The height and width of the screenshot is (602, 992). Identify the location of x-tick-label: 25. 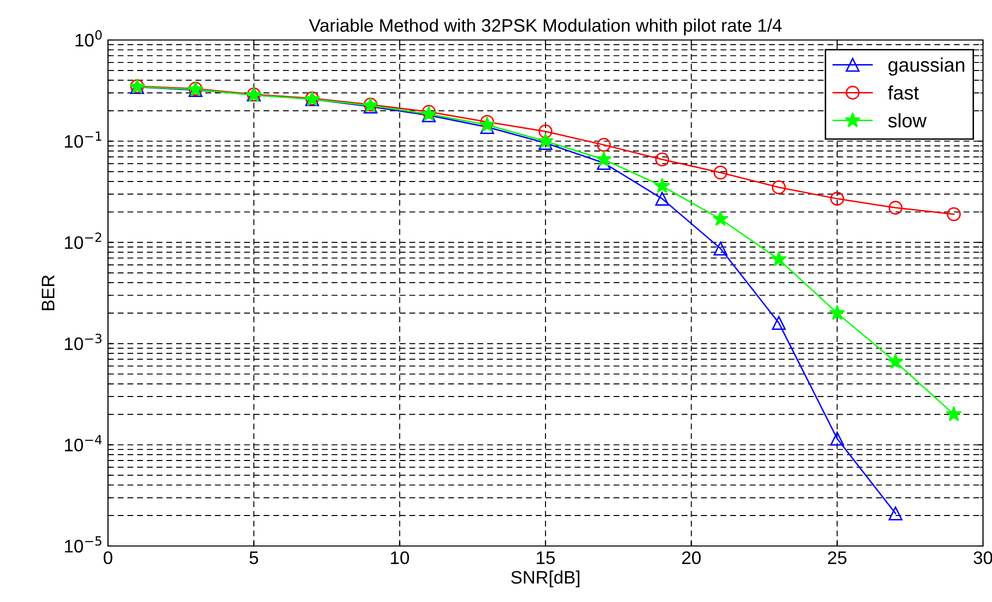
(837, 557).